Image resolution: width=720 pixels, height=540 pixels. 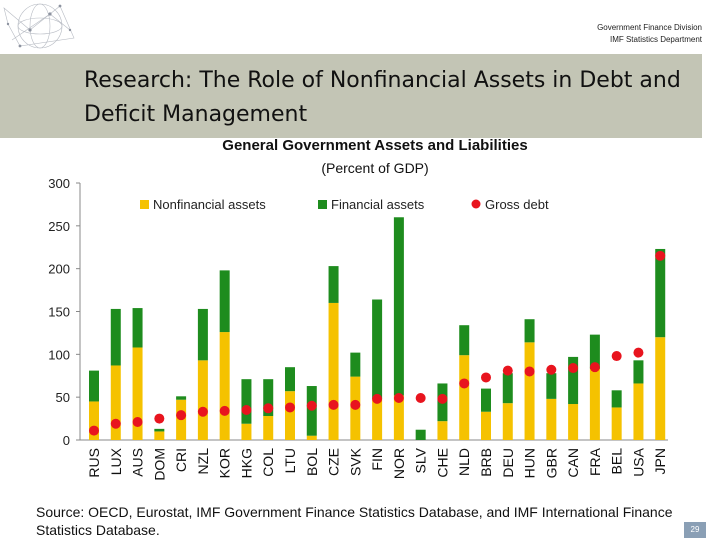 What do you see at coordinates (355, 404) in the screenshot?
I see `marker-gross-debt-svk` at bounding box center [355, 404].